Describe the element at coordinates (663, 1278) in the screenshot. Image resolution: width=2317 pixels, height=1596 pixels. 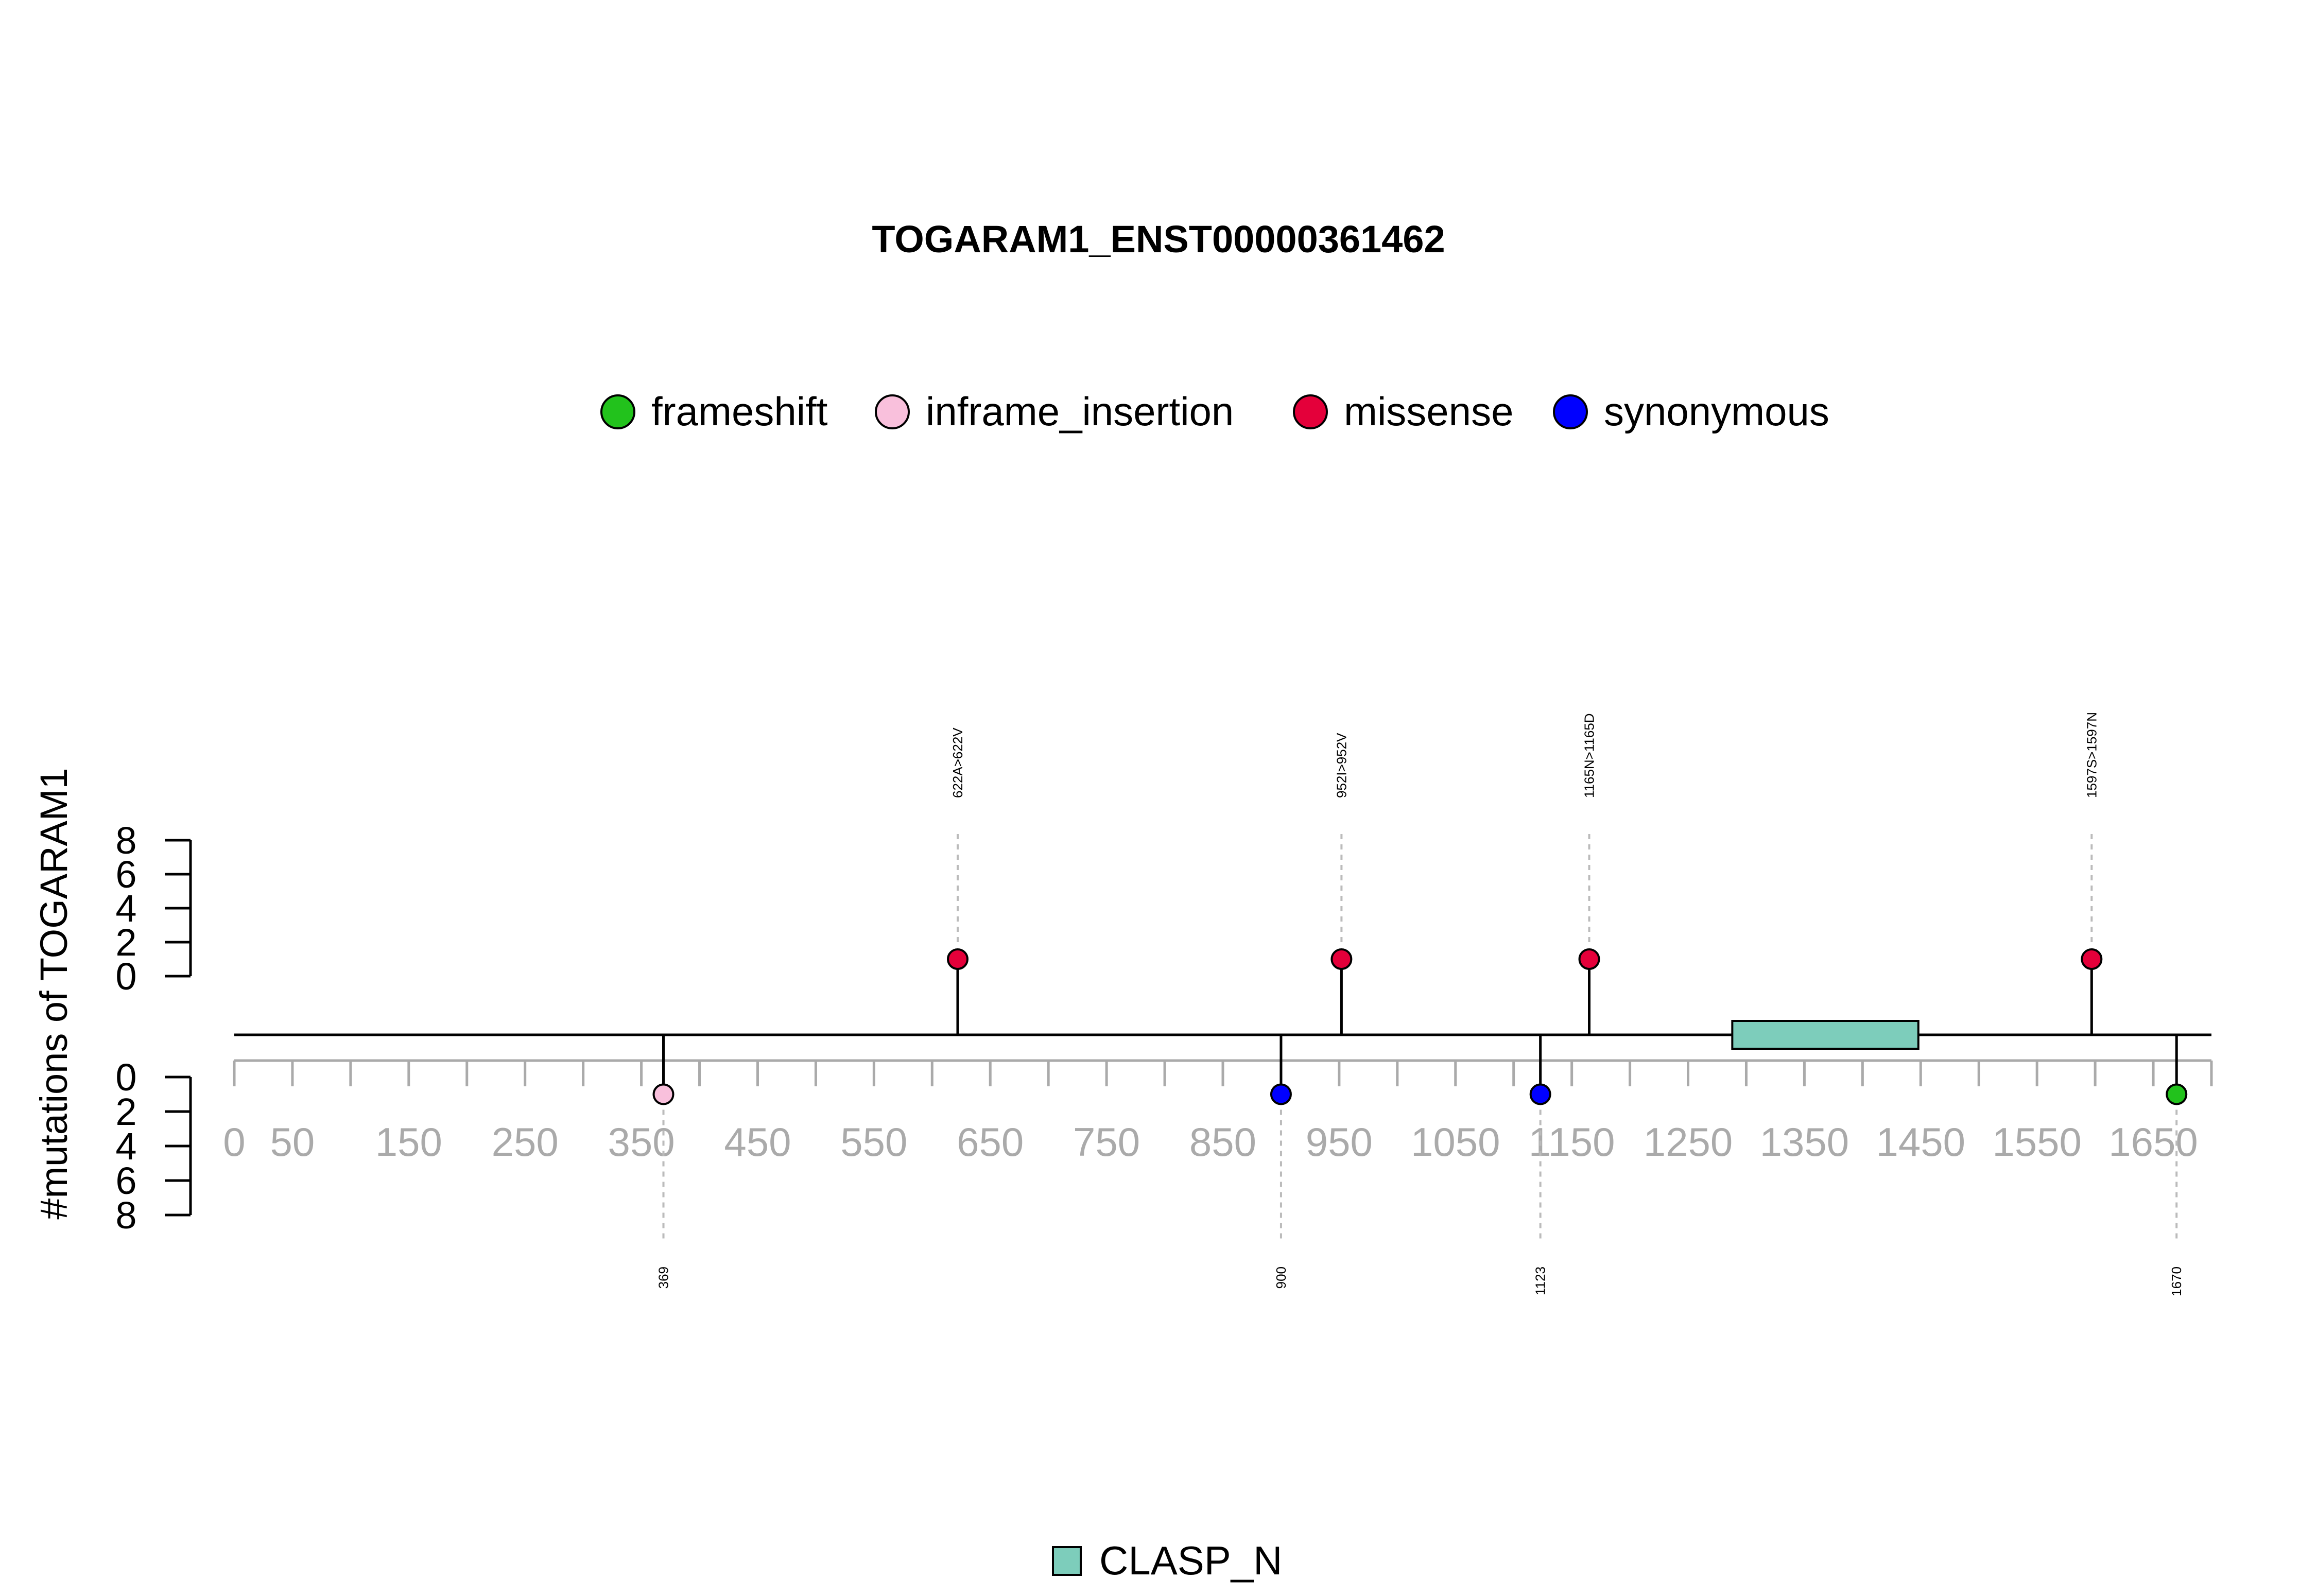
I see `mutation-label-369: 369` at that location.